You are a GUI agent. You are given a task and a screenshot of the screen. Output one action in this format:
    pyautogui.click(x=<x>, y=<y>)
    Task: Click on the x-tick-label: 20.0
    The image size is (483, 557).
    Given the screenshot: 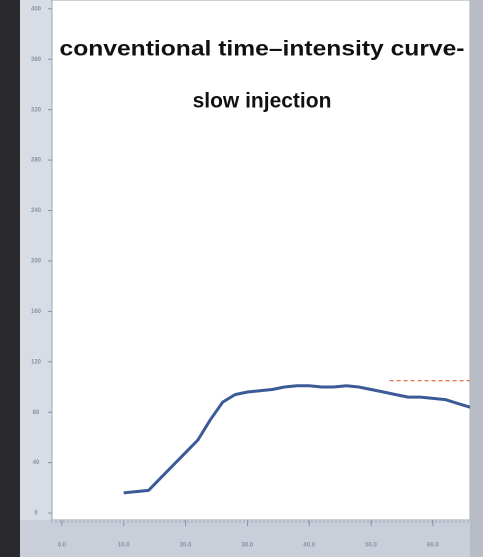 What is the action you would take?
    pyautogui.click(x=186, y=546)
    